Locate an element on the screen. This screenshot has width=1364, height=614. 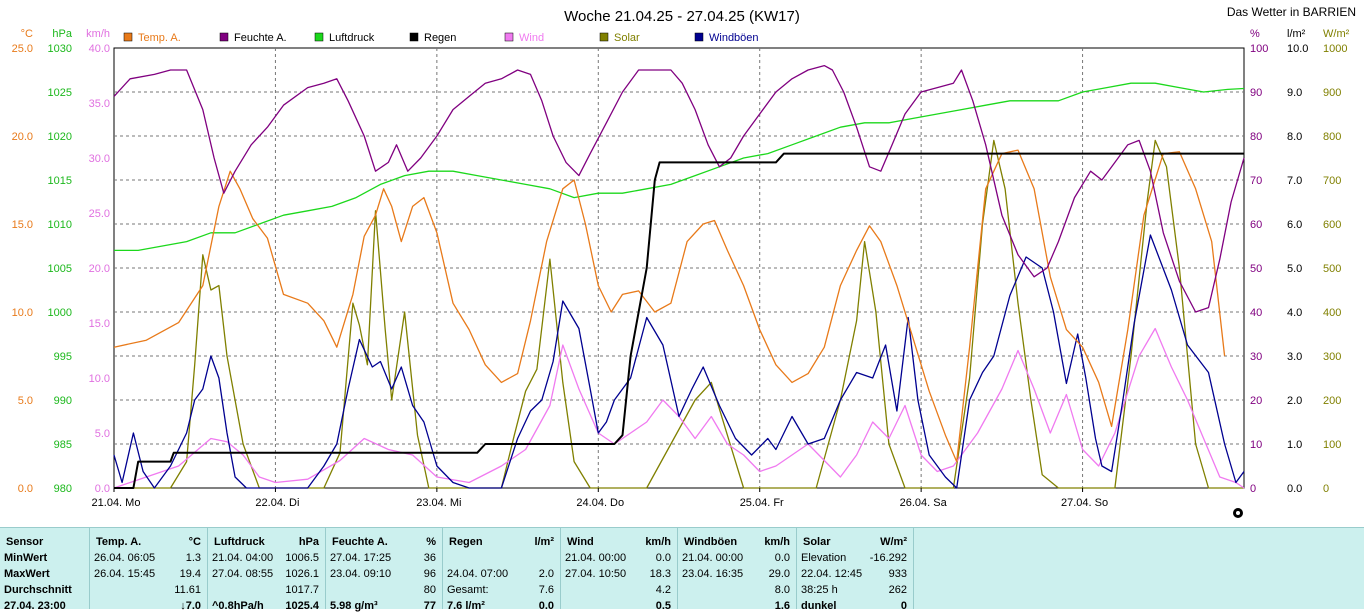
stats-label: Elevation is located at coordinates (824, 558).